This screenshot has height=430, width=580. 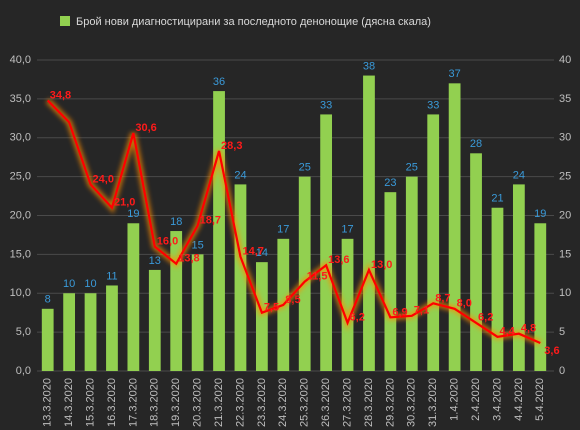 What do you see at coordinates (507, 332) in the screenshot?
I see `line-value-label: 4,4` at bounding box center [507, 332].